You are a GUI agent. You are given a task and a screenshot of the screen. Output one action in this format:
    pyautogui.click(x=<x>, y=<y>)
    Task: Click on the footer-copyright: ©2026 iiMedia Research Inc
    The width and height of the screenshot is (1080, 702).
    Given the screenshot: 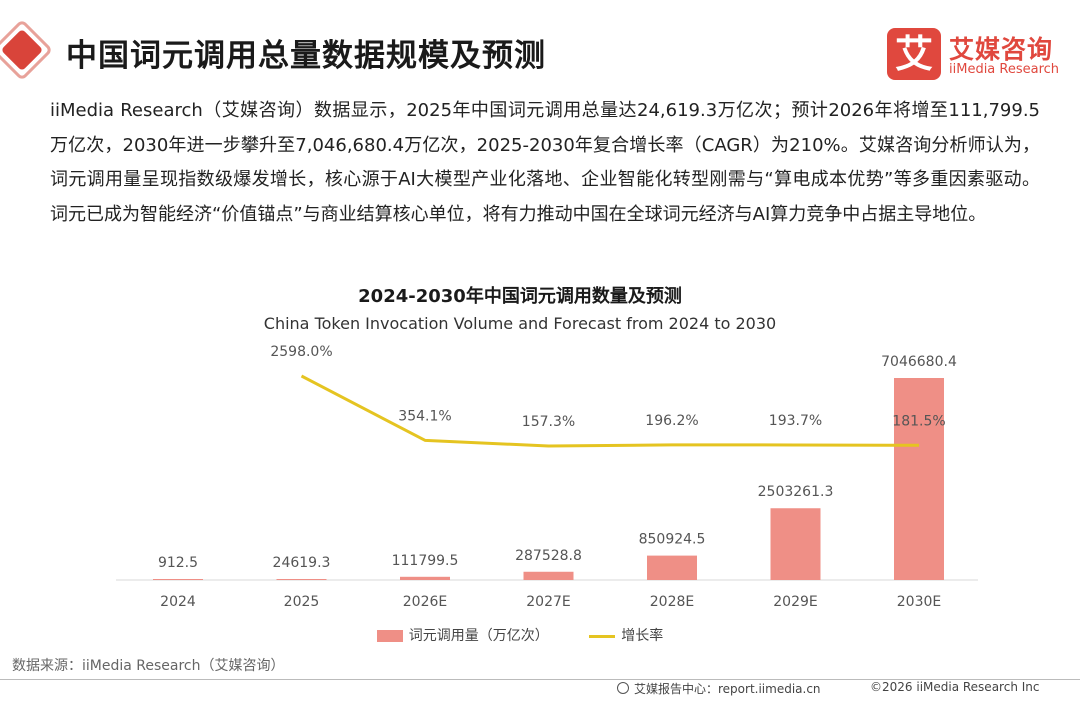 What is the action you would take?
    pyautogui.click(x=955, y=687)
    